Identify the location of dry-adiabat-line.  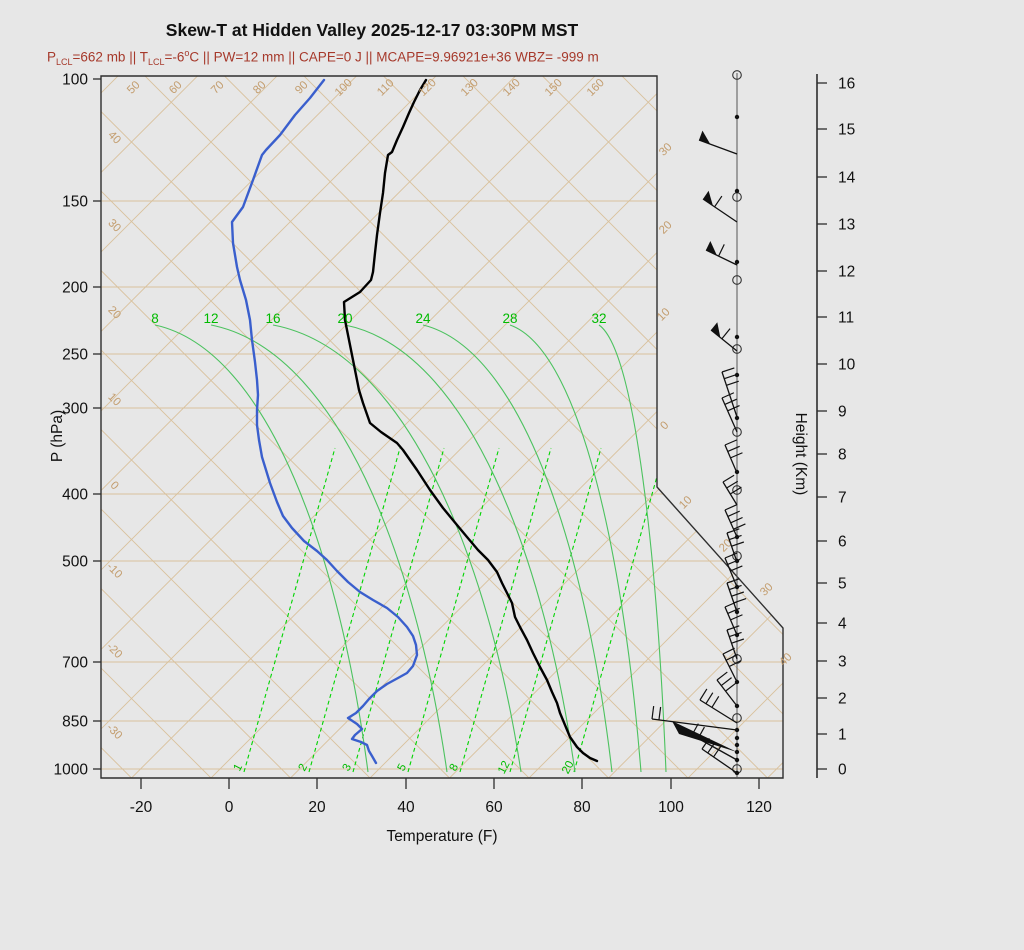
(124, 427).